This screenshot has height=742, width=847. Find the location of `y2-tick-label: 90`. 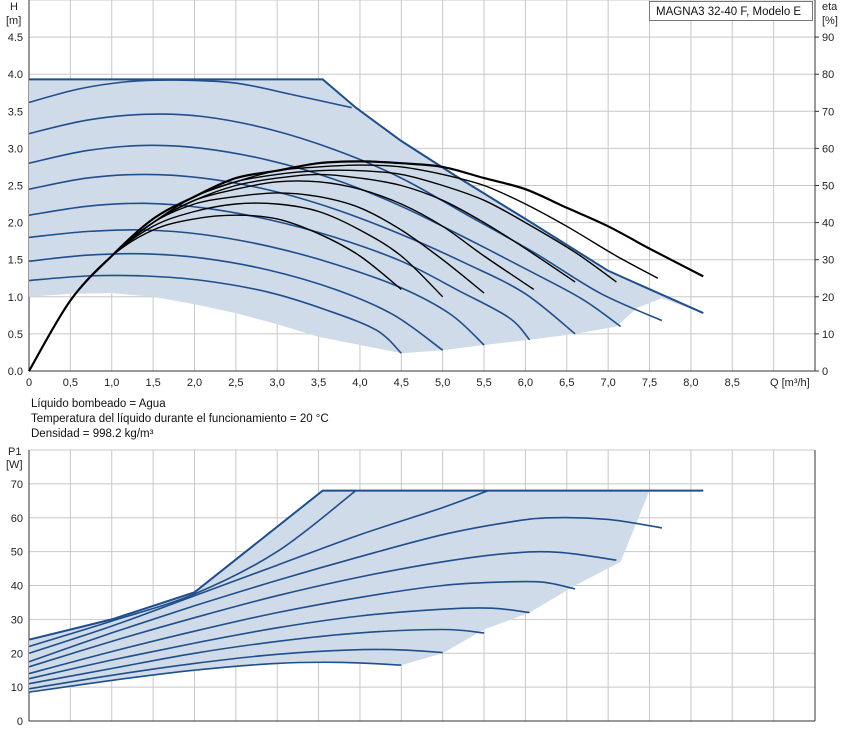

y2-tick-label: 90 is located at coordinates (828, 38).